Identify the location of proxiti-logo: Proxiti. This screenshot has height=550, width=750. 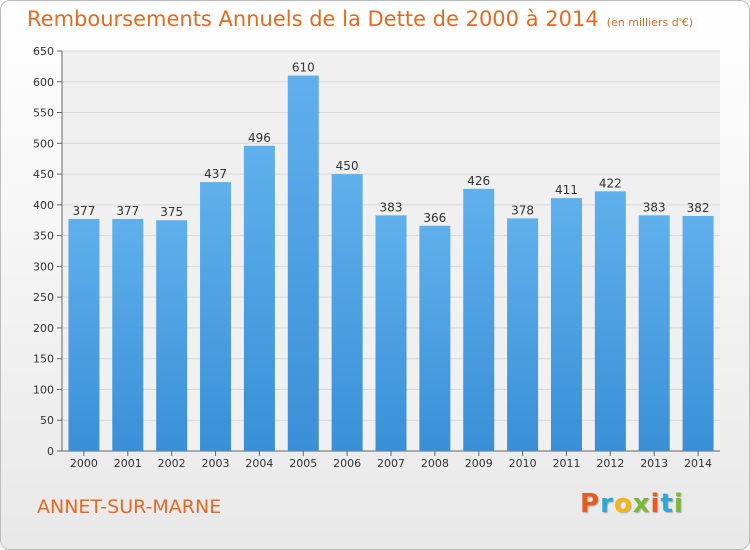
(632, 504).